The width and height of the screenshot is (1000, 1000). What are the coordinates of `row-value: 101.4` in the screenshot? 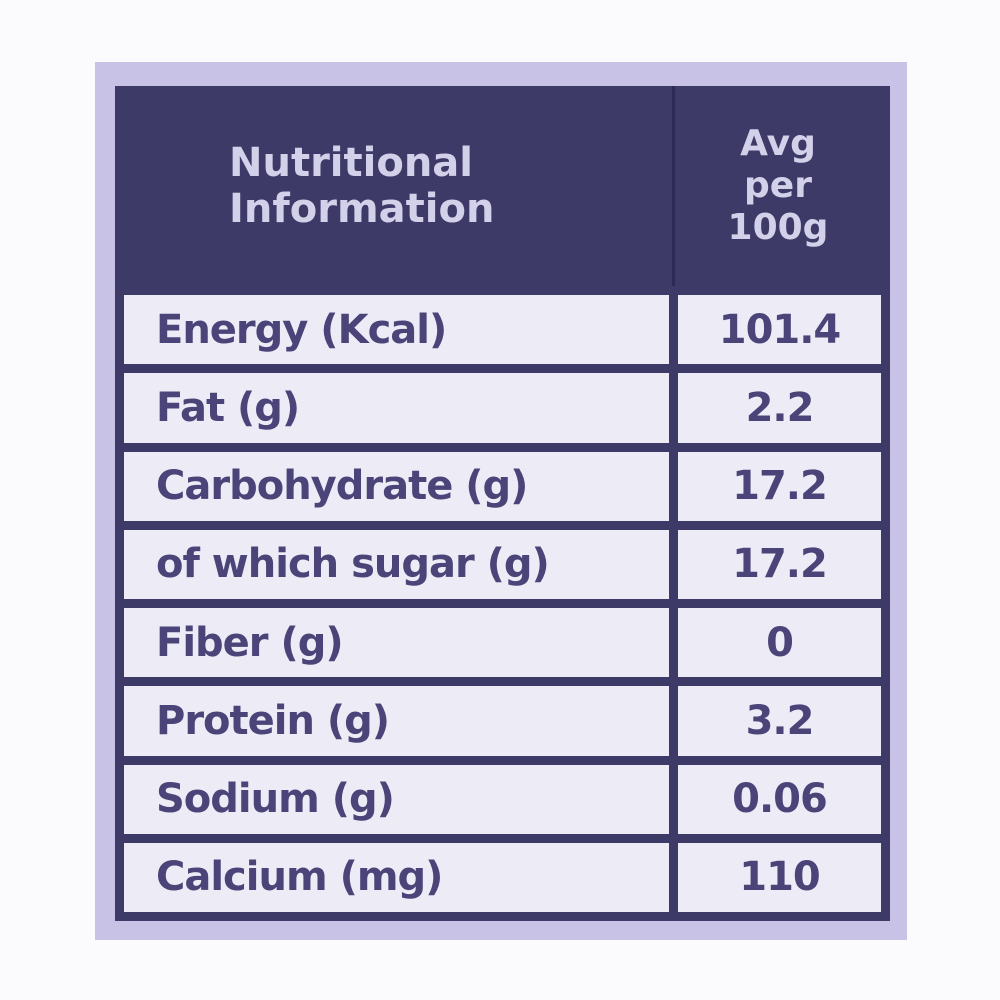 It's located at (779, 330).